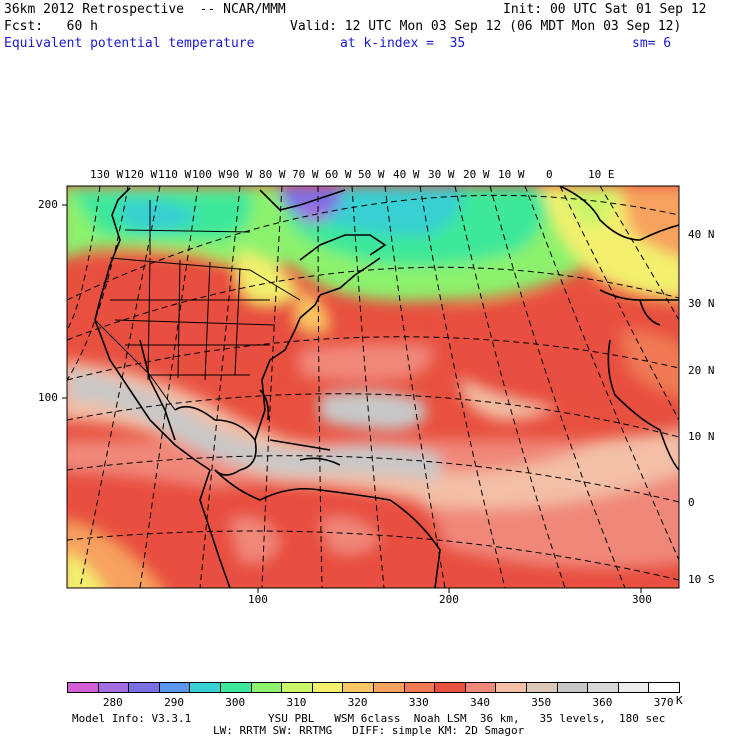 This screenshot has height=740, width=740. Describe the element at coordinates (441, 174) in the screenshot. I see `longitude-label: 30 W` at that location.